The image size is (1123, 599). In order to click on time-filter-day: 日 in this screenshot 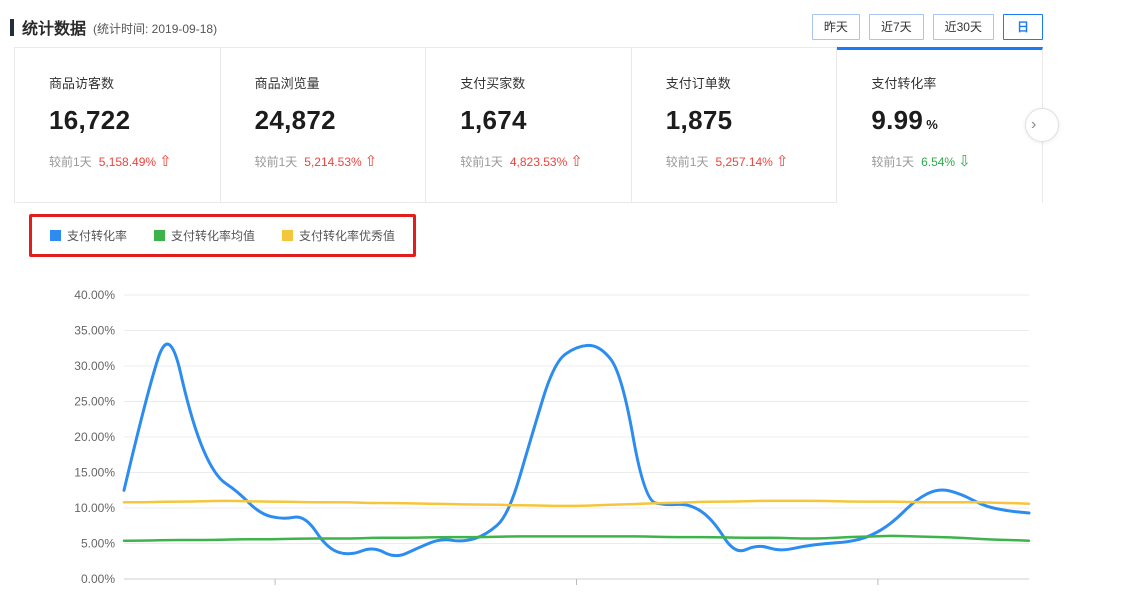, I will do `click(1022, 27)`.